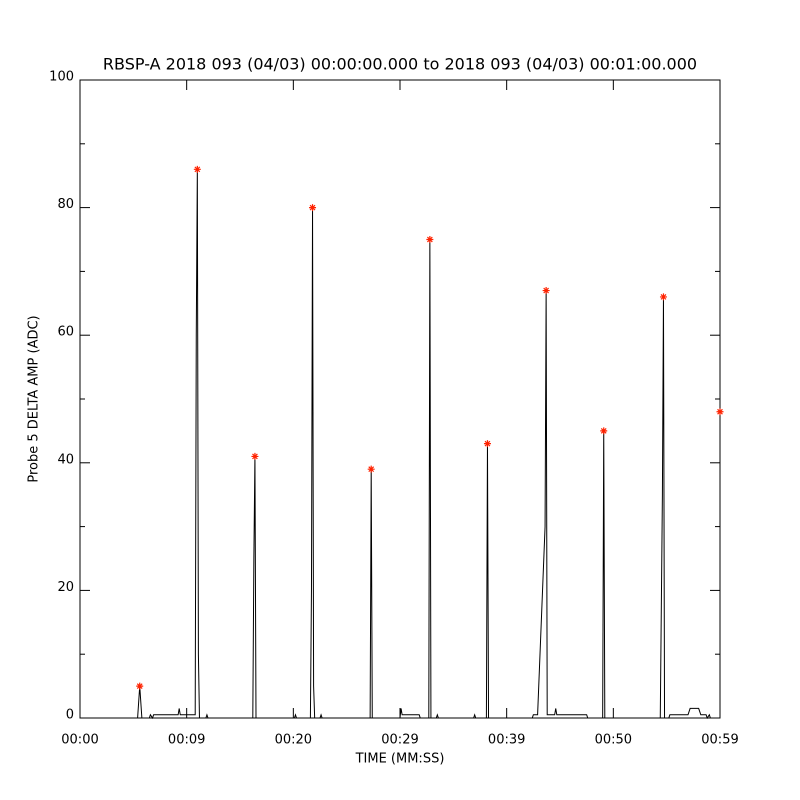 The height and width of the screenshot is (800, 800). What do you see at coordinates (293, 740) in the screenshot?
I see `x-tick-label: 00:20` at bounding box center [293, 740].